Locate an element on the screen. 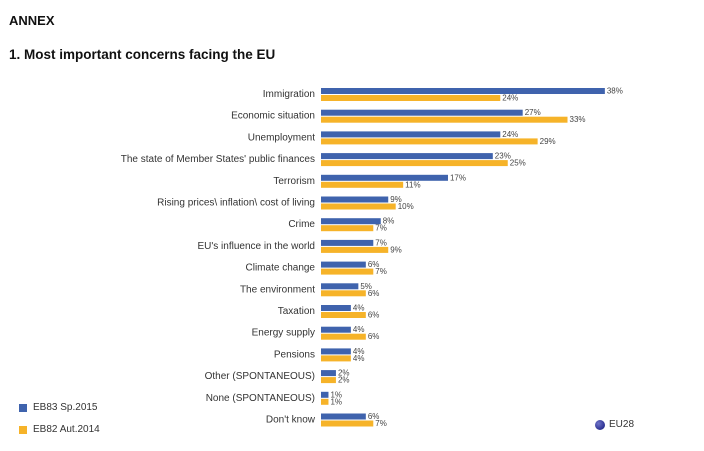 This screenshot has height=451, width=704. value-label: 10% is located at coordinates (406, 206).